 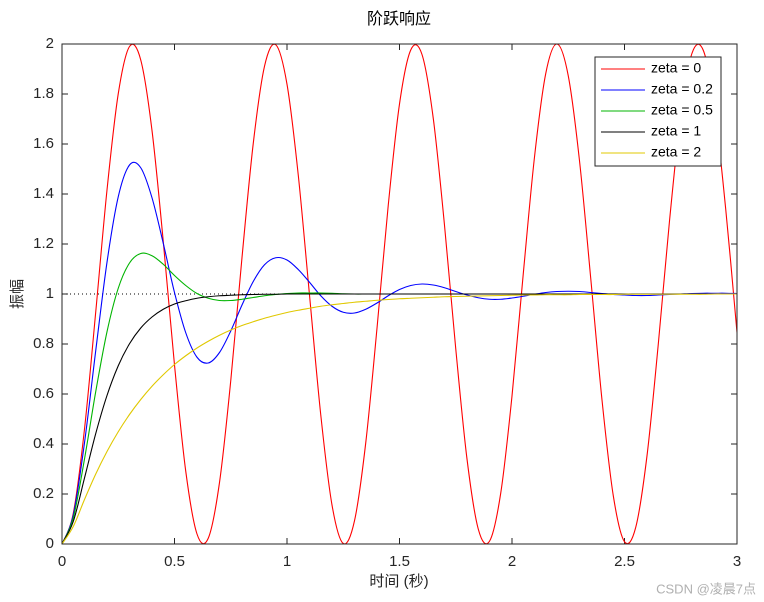 What do you see at coordinates (62, 561) in the screenshot?
I see `x-tick-label: 0` at bounding box center [62, 561].